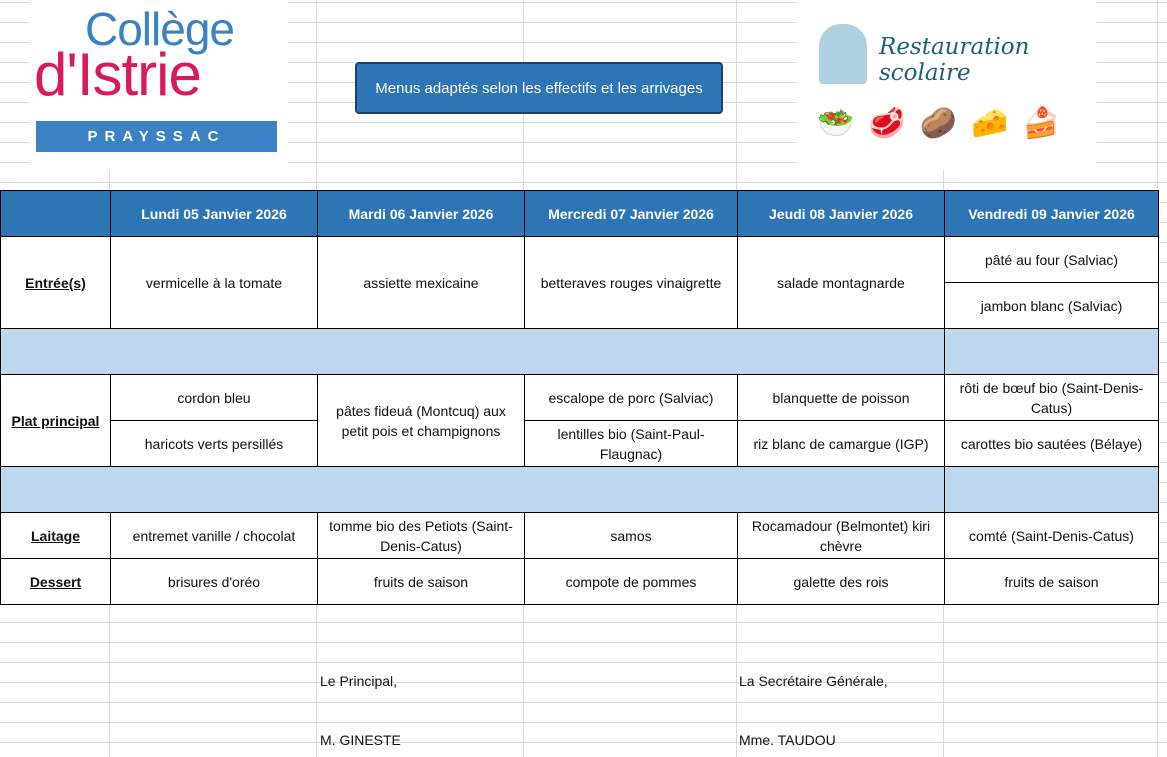 The height and width of the screenshot is (757, 1167). What do you see at coordinates (214, 535) in the screenshot?
I see `menu-cell: entremet vanille / chocolat` at bounding box center [214, 535].